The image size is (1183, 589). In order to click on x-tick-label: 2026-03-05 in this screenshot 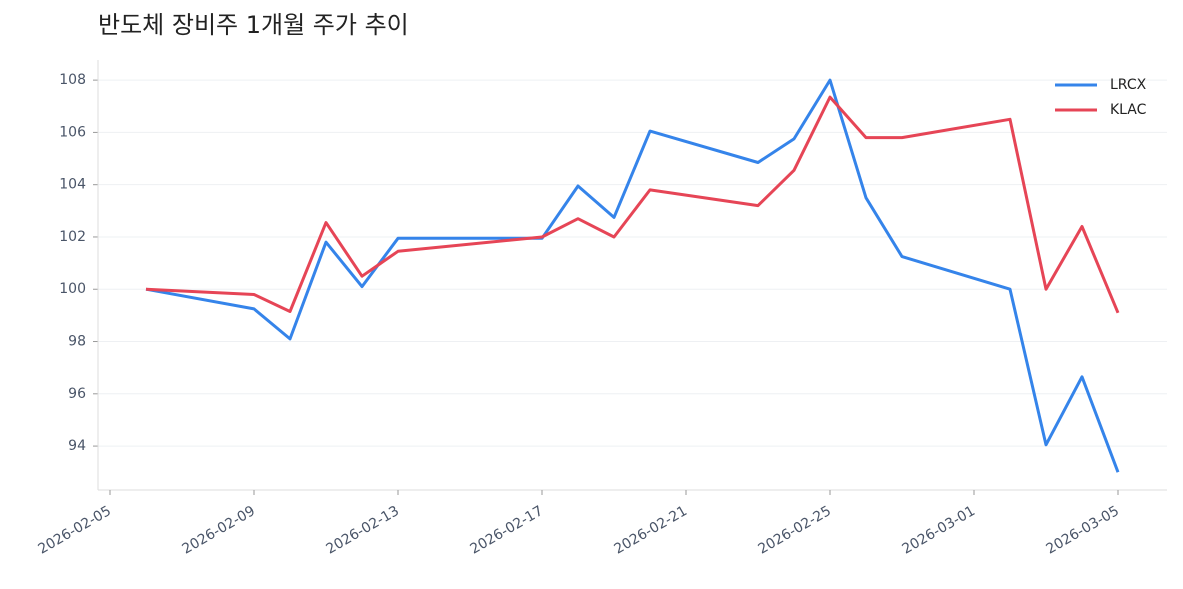, I will do `click(1083, 530)`.